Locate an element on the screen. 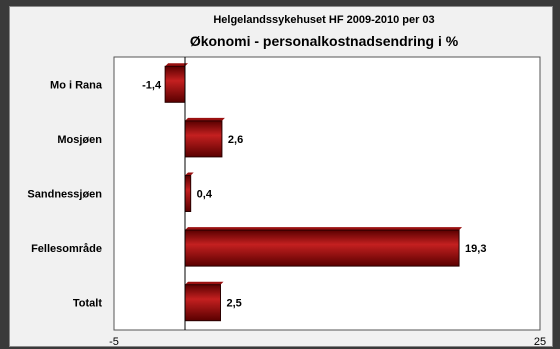 This screenshot has width=560, height=349. data-label: 0,4 is located at coordinates (205, 195).